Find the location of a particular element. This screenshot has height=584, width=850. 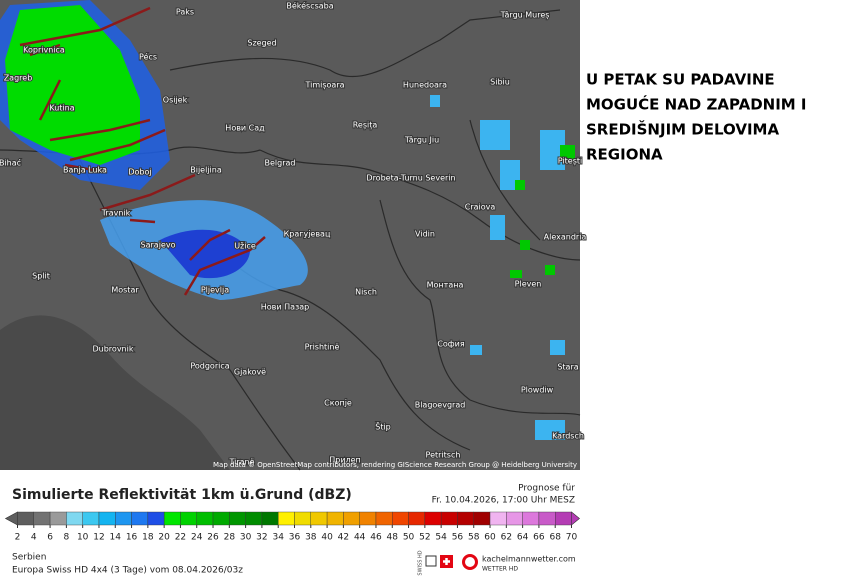

place-label: Szeged is located at coordinates (261, 43).